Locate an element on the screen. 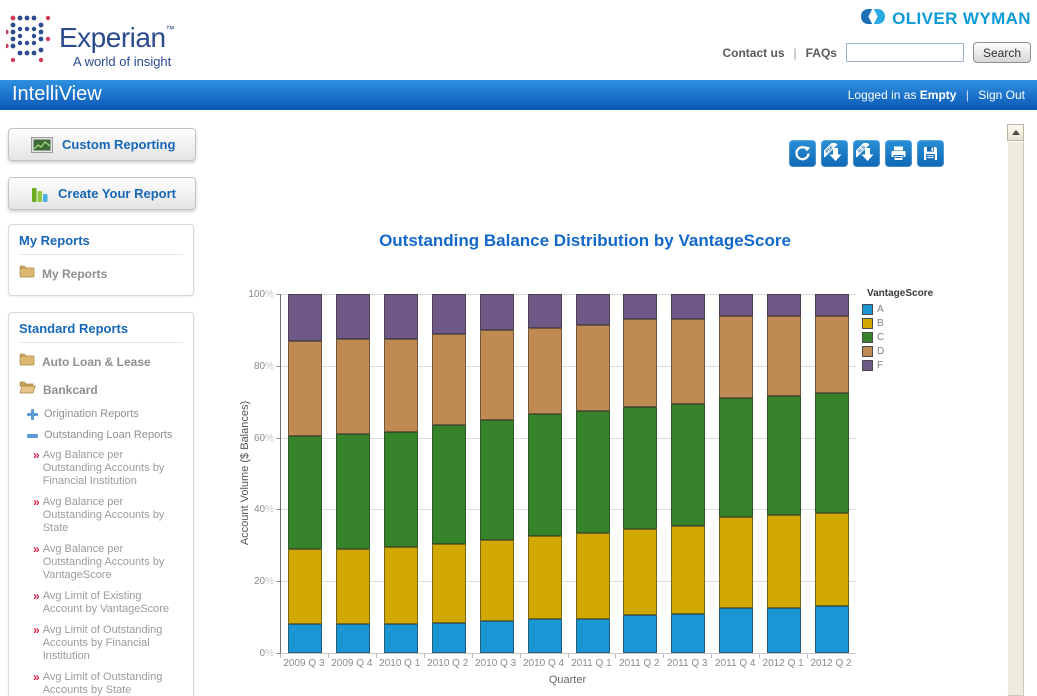 The width and height of the screenshot is (1037, 696). plus-icon is located at coordinates (32, 414).